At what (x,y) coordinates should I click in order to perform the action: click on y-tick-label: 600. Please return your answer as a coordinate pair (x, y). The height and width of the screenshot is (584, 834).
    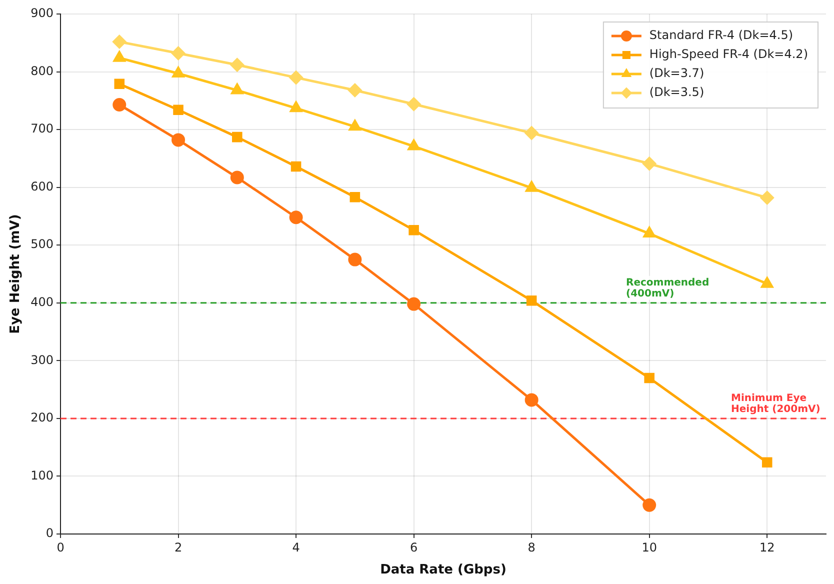
    Looking at the image, I should click on (42, 186).